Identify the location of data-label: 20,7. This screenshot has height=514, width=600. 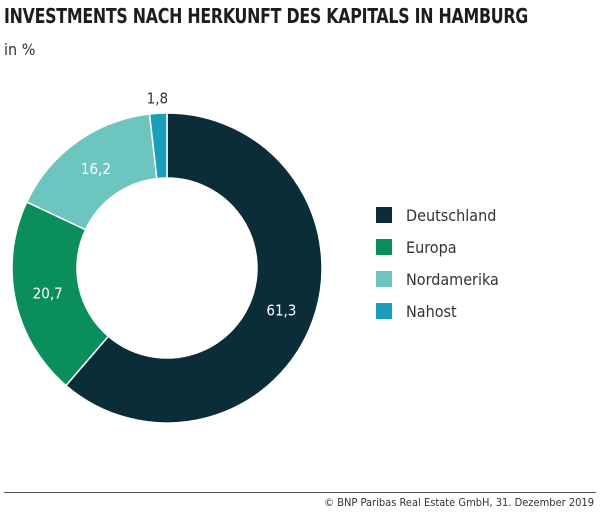
(48, 293).